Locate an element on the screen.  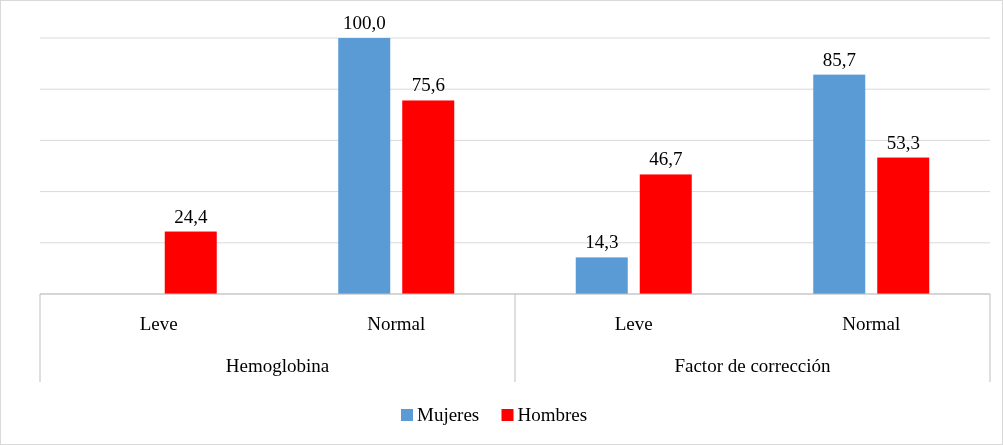
data-label: 24,4 is located at coordinates (191, 216).